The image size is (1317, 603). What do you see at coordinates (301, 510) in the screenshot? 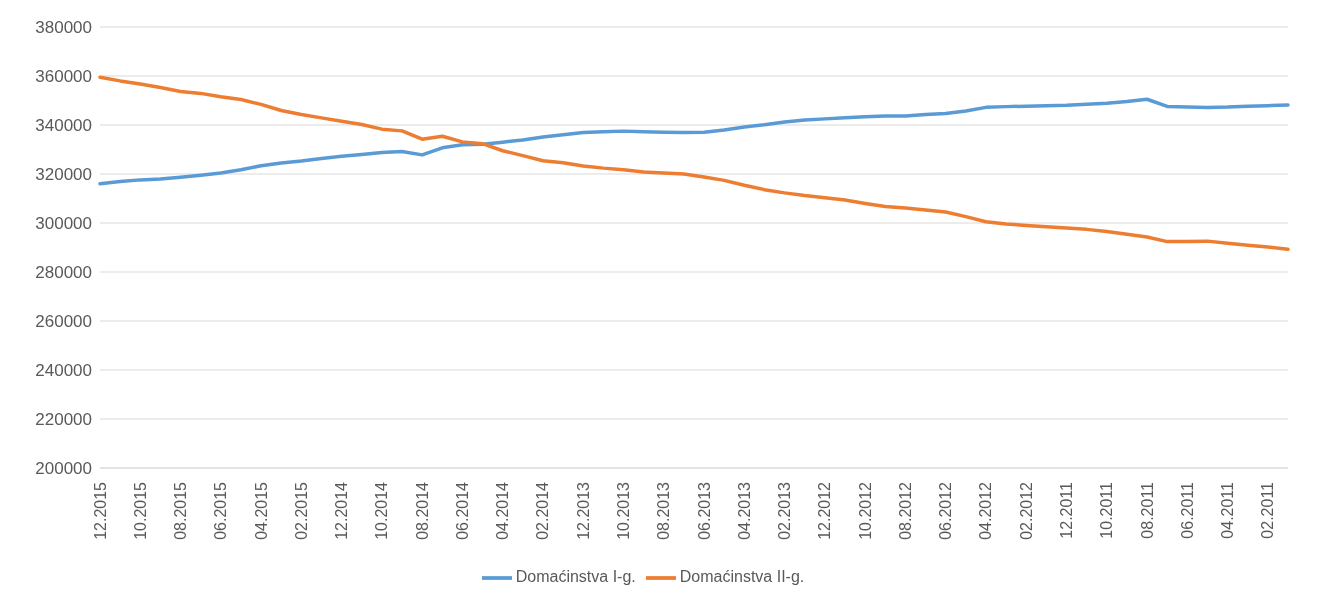
I see `x-tick-label: 02.2015` at bounding box center [301, 510].